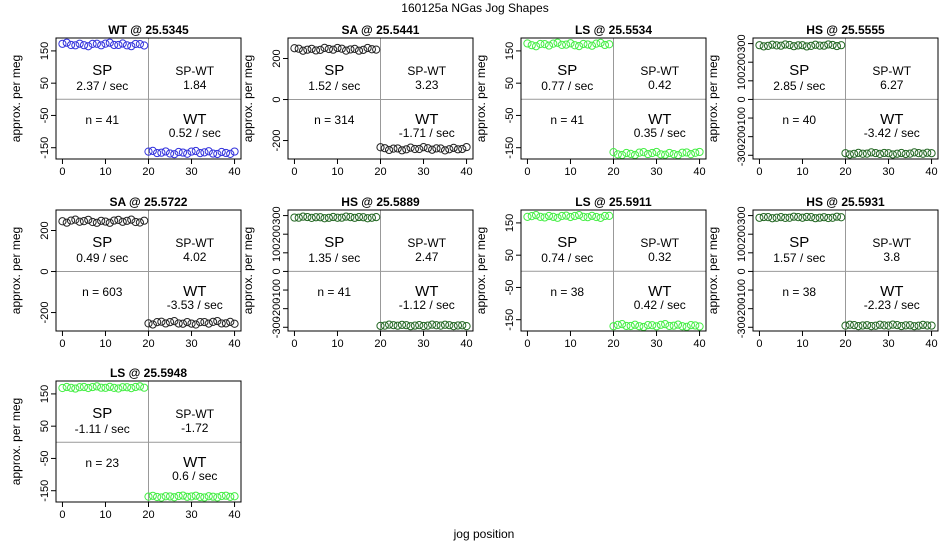  Describe the element at coordinates (102, 120) in the screenshot. I see `n-count: n = 41` at that location.